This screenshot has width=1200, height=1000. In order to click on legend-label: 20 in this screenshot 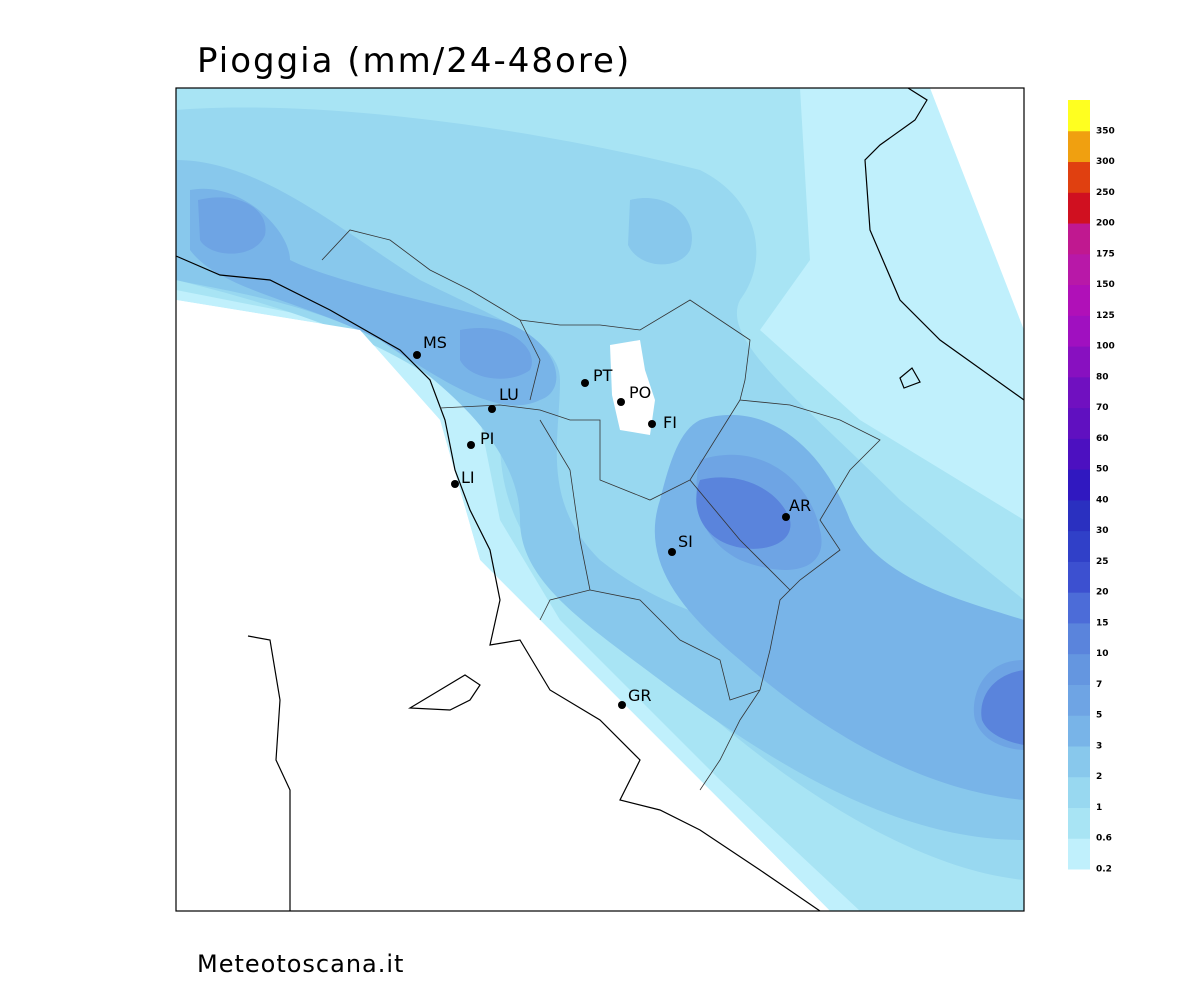, I will do `click(1102, 593)`.